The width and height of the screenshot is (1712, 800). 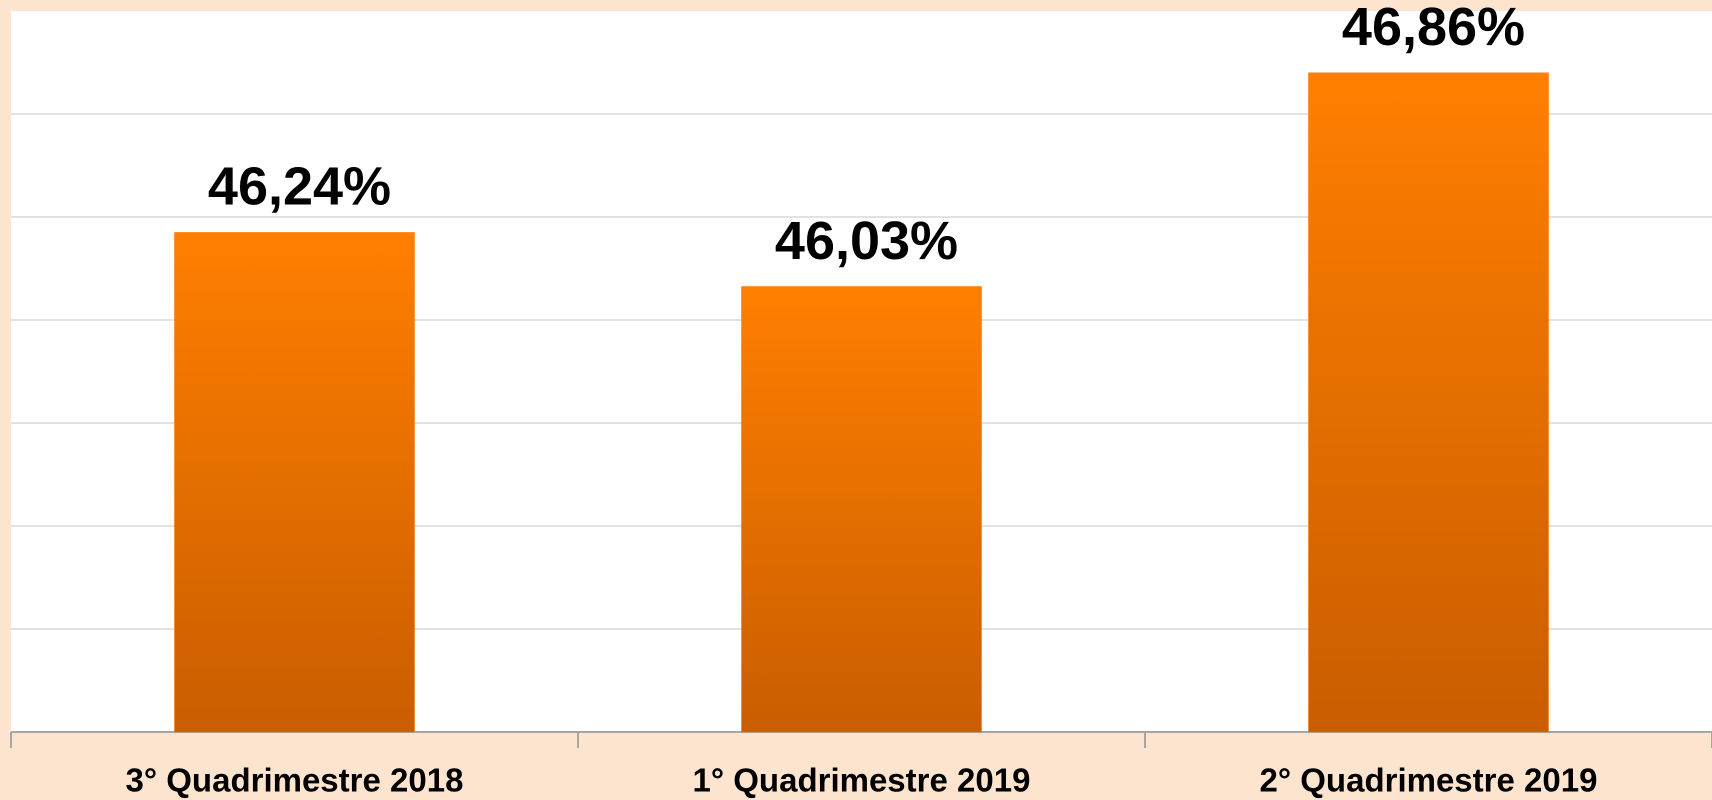 I want to click on data-label: 46,86%, so click(x=1433, y=28).